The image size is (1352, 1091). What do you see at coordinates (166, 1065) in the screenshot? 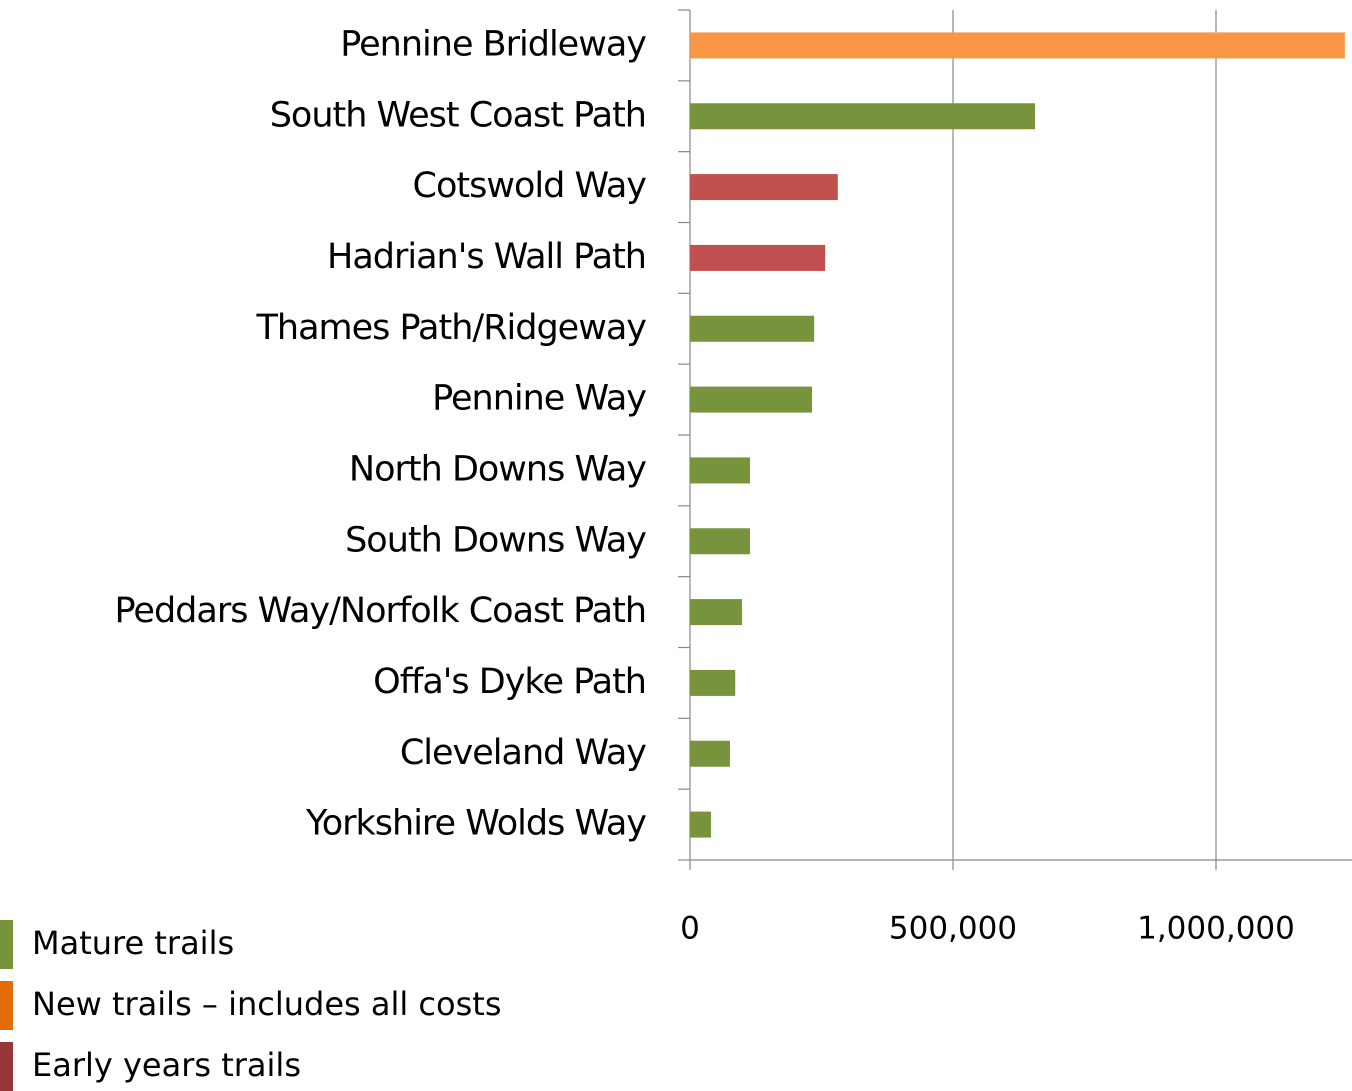
I see `legend-label: Early years trails` at bounding box center [166, 1065].